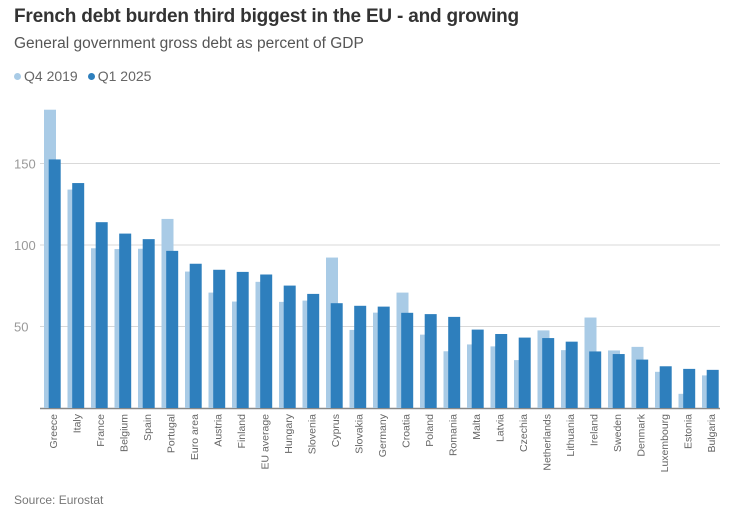 The height and width of the screenshot is (511, 730). Describe the element at coordinates (289, 346) in the screenshot. I see `bar-q1-2025-hungary` at that location.